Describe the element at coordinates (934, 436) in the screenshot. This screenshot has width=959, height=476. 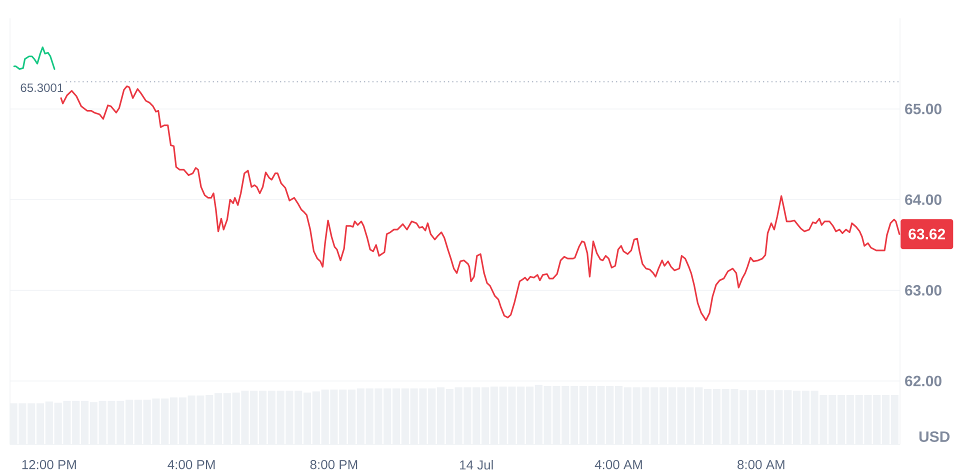
I see `y-axis-title: USD` at that location.